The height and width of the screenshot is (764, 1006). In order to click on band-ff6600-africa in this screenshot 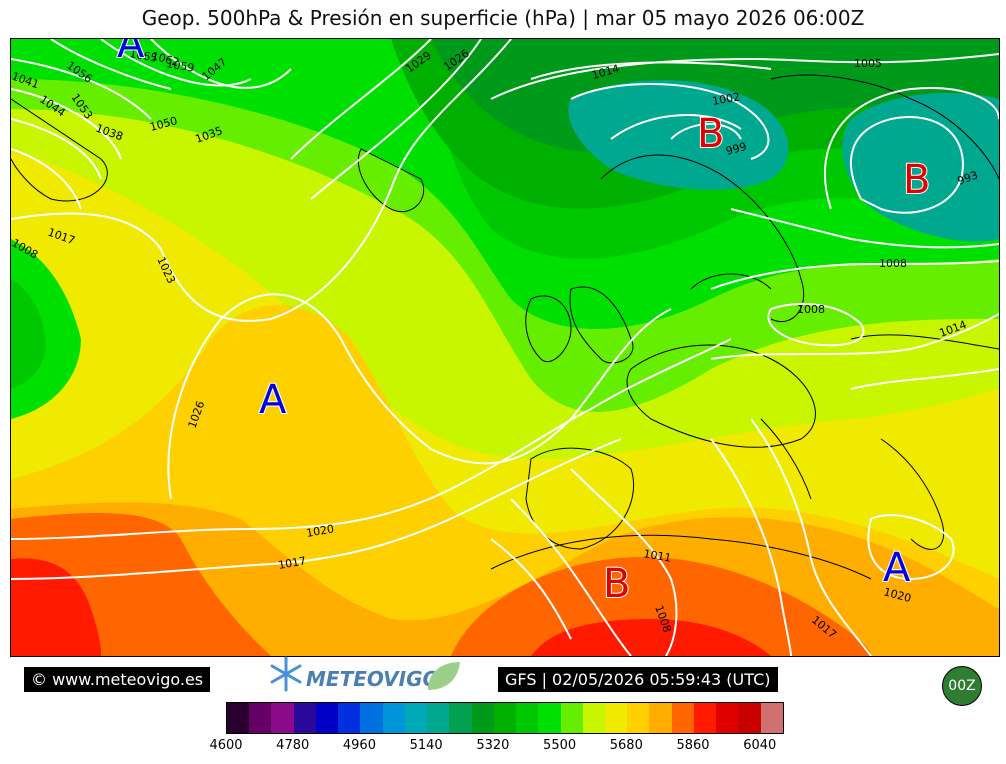, I will do `click(661, 606)`.